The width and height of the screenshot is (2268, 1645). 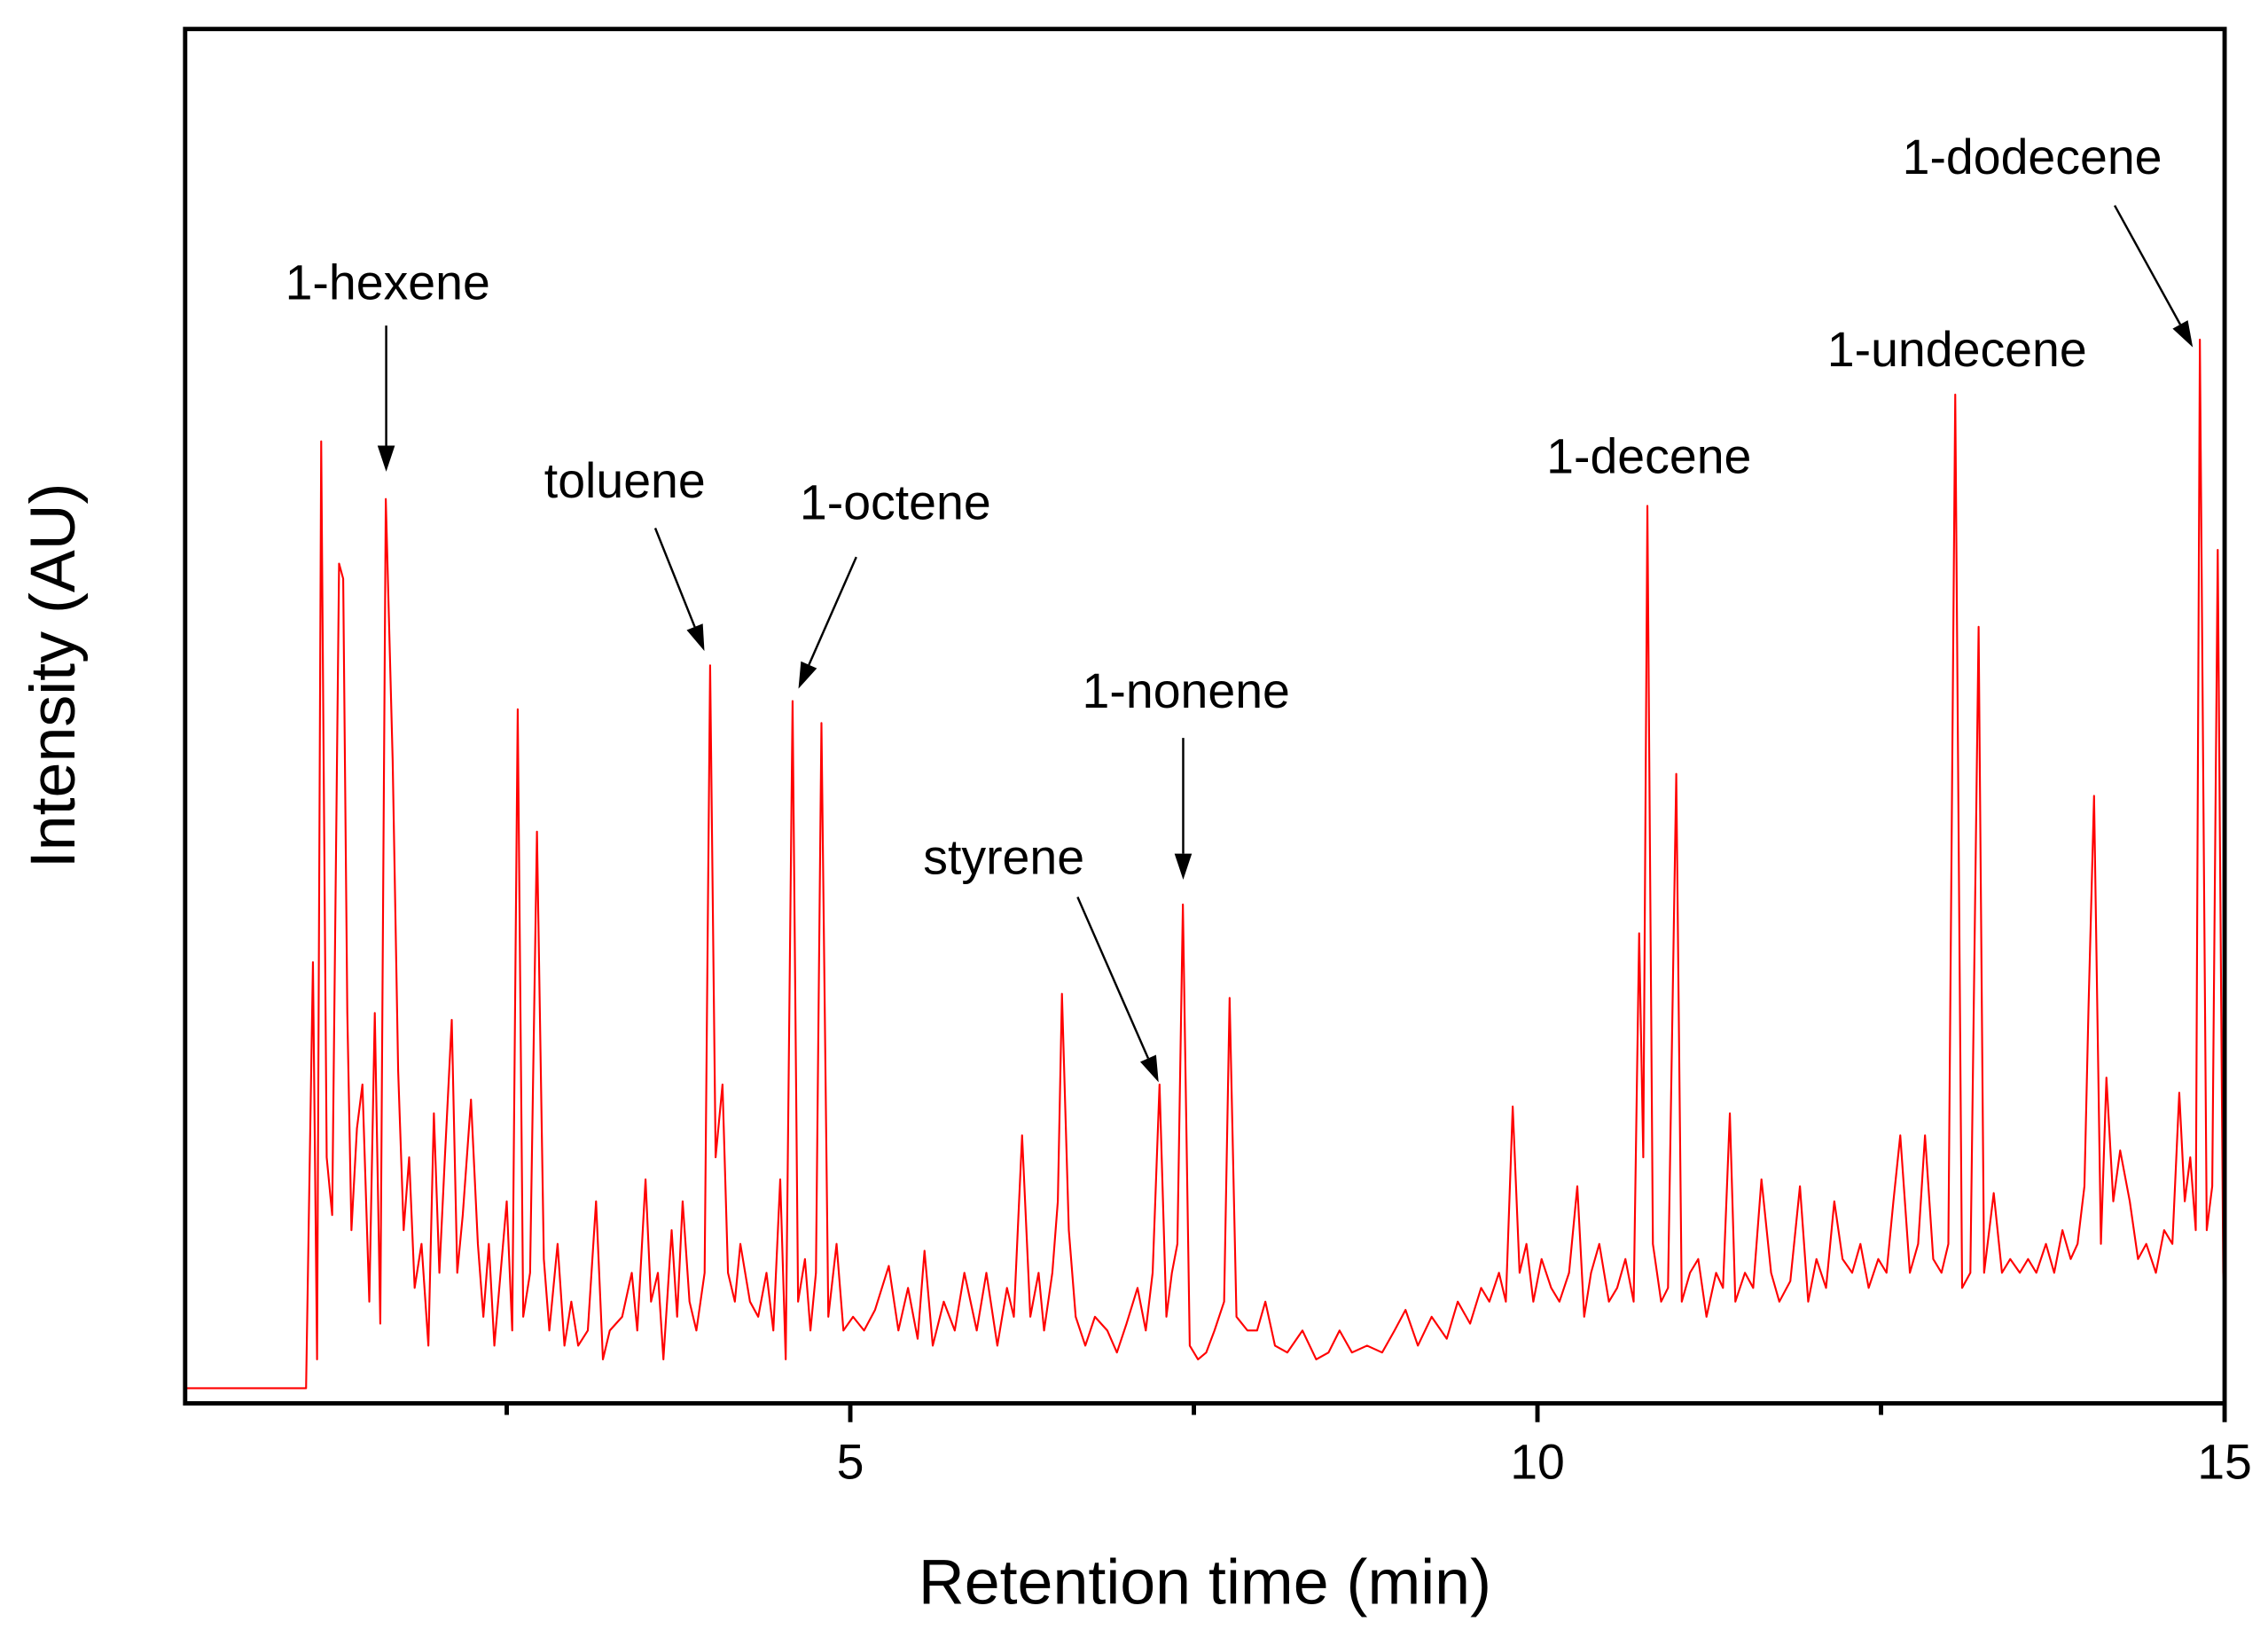 I want to click on x-tick-label: 5, so click(x=850, y=1461).